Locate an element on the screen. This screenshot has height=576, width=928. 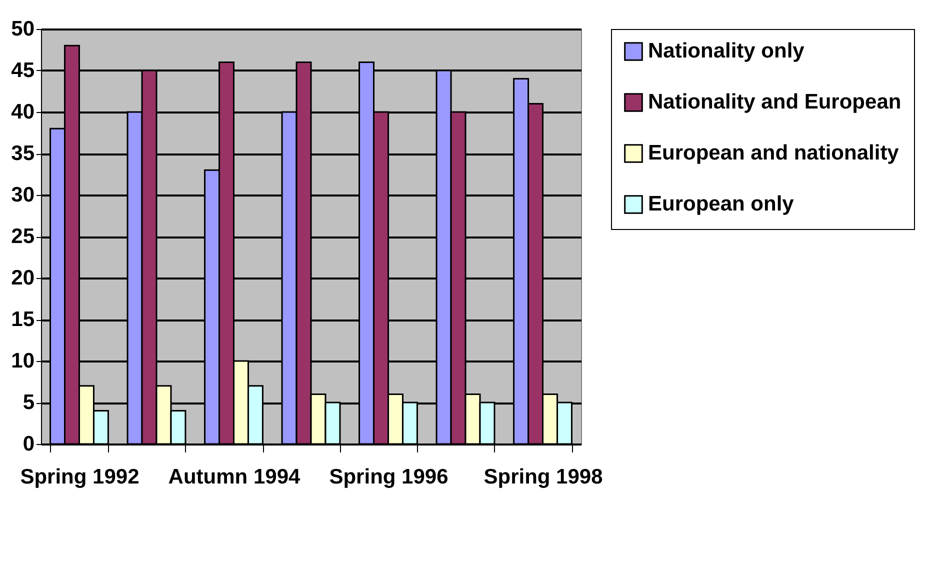
y-tick-label: 45 is located at coordinates (23, 70).